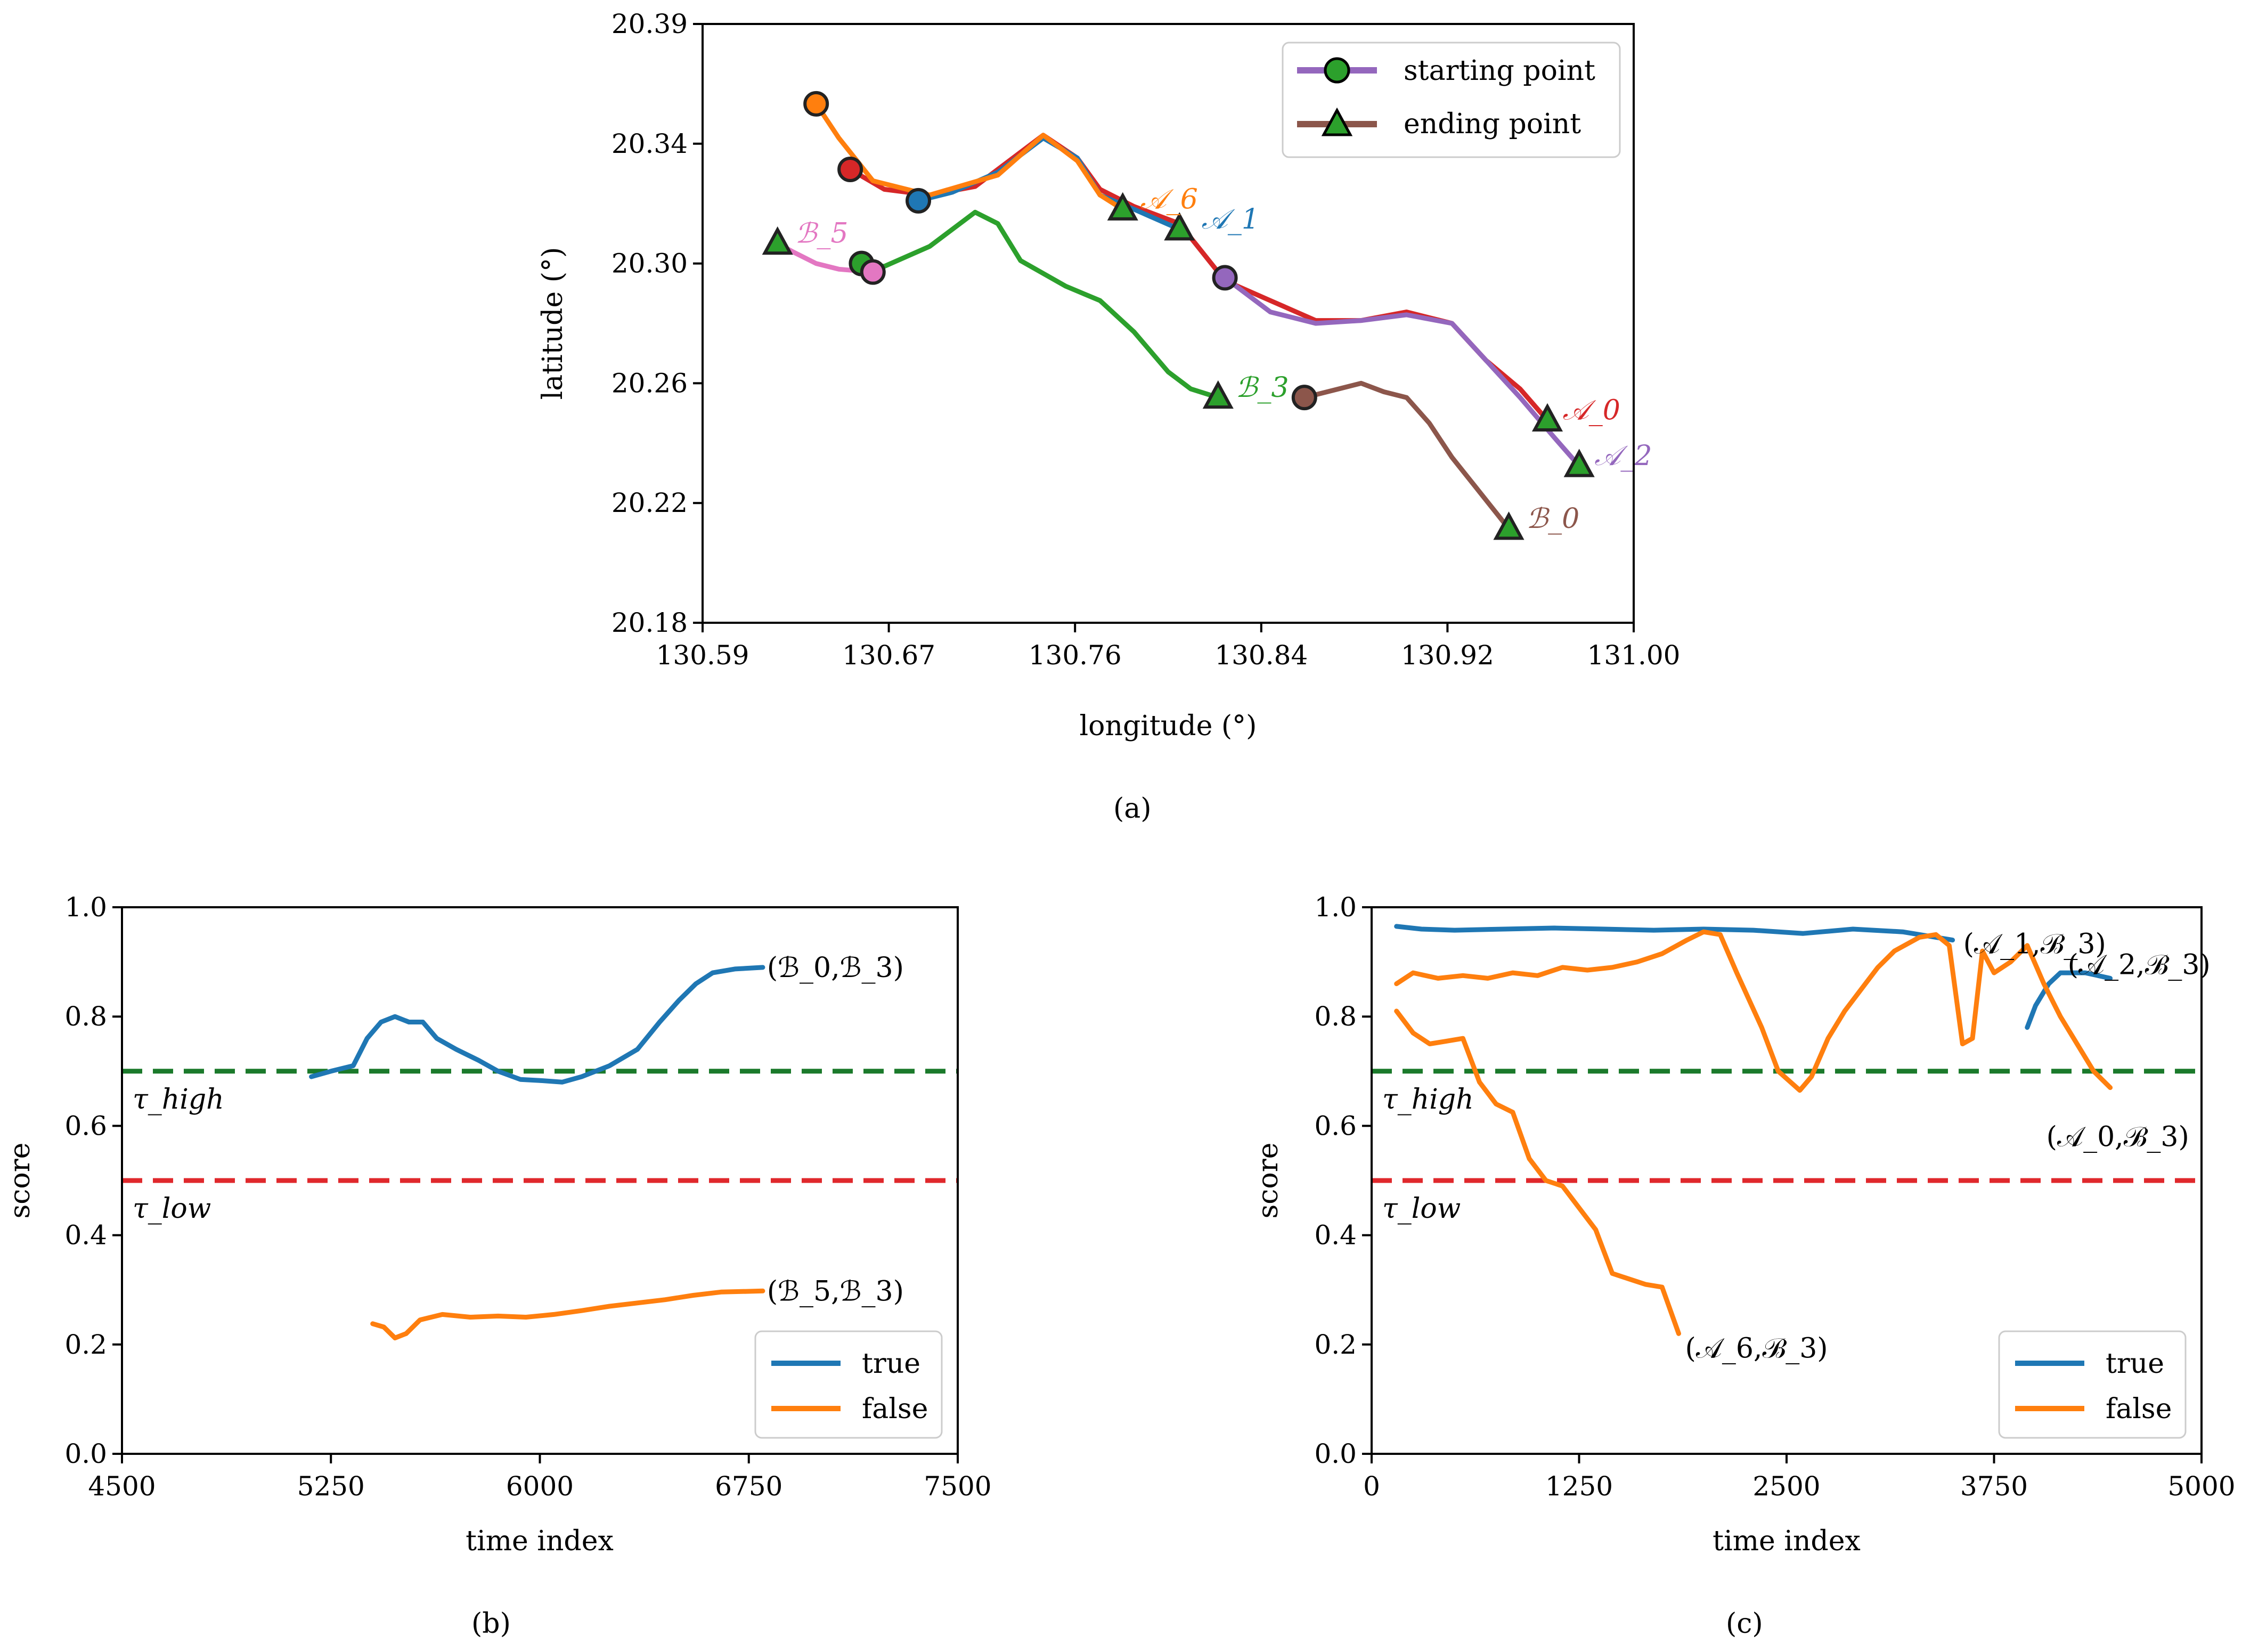 The width and height of the screenshot is (2242, 1652). I want to click on panel-c-labels: (𝒜_1,ℬ_3)(𝒜_2,ℬ_3) (𝒜_0,ℬ_3) (𝒜_6,ℬ_3), so click(1947, 1147).